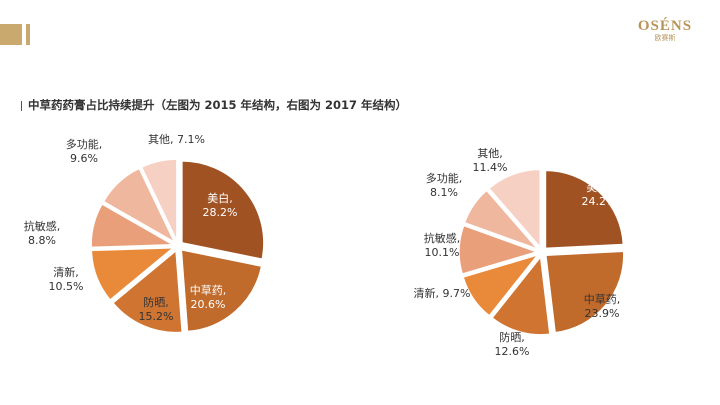  What do you see at coordinates (66, 286) in the screenshot?
I see `slice-value-label: 10.5%` at bounding box center [66, 286].